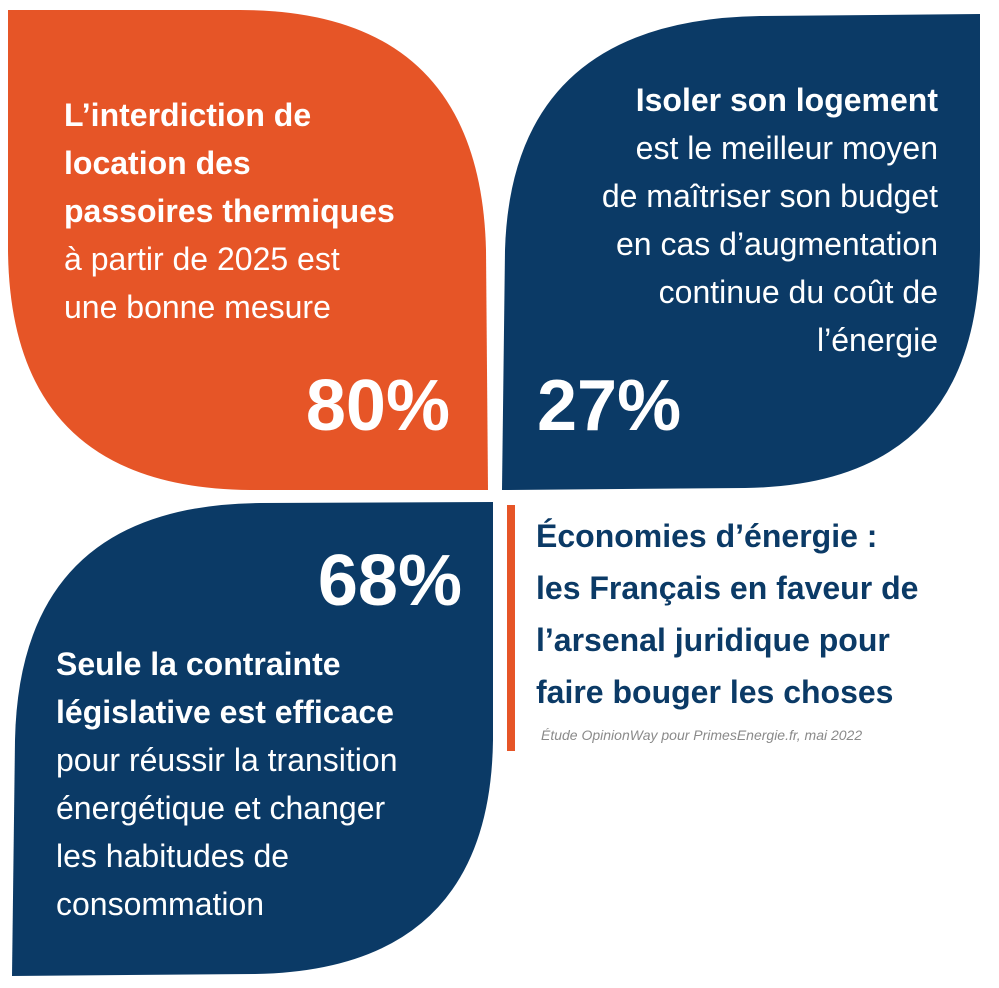 The height and width of the screenshot is (988, 999). Describe the element at coordinates (377, 406) in the screenshot. I see `petal-top-left-percent: 80%` at that location.